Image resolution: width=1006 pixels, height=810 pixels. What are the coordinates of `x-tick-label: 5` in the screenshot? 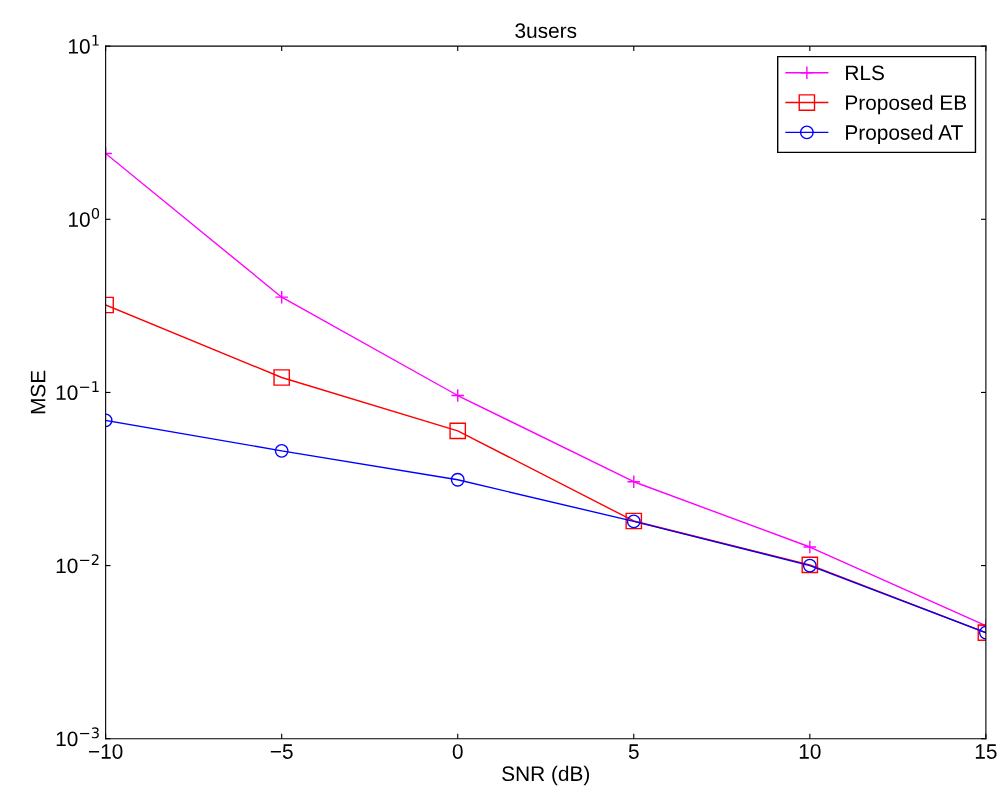 It's located at (633, 751).